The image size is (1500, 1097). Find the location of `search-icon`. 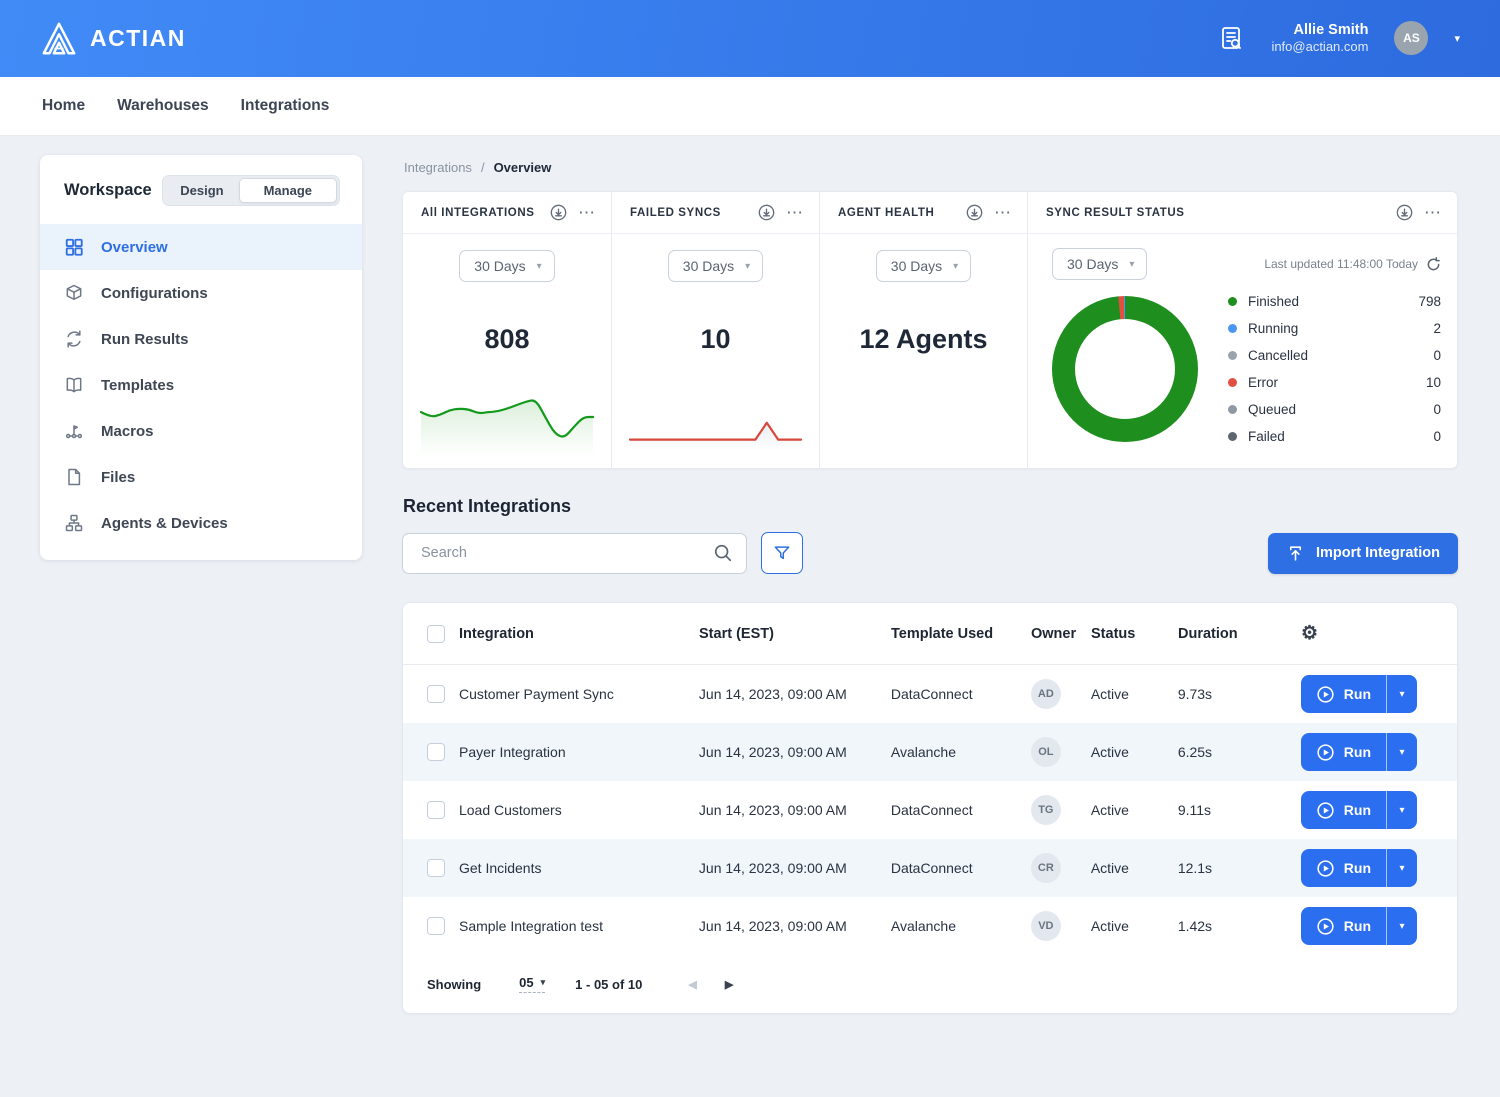

search-icon is located at coordinates (723, 553).